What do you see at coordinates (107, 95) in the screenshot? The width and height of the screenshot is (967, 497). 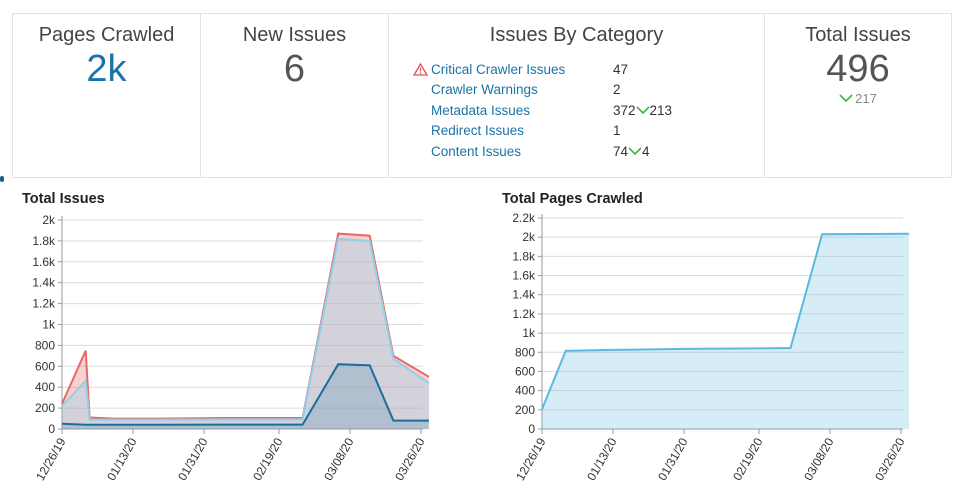 I see `stat-pages-crawled: Pages Crawled 2k` at bounding box center [107, 95].